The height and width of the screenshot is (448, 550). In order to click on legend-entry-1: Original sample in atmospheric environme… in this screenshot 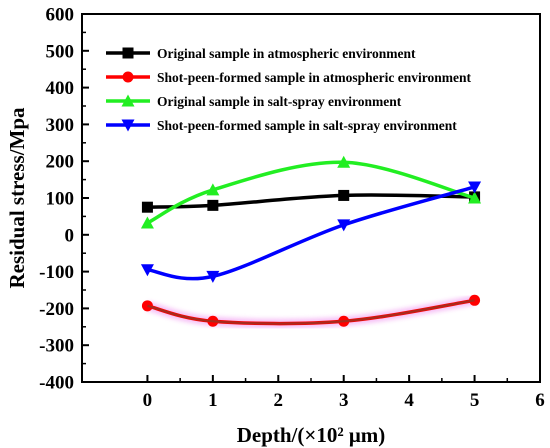, I will do `click(261, 53)`.